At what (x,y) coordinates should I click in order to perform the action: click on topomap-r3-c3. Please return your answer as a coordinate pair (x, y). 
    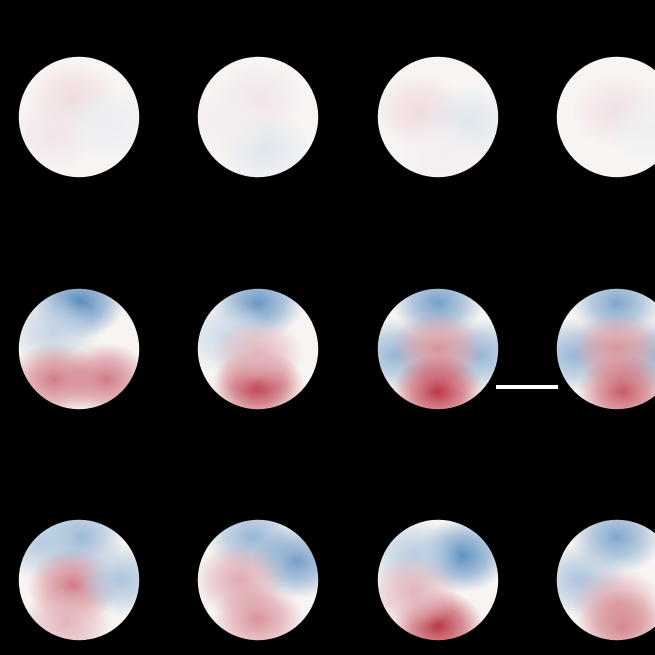
    Looking at the image, I should click on (438, 580).